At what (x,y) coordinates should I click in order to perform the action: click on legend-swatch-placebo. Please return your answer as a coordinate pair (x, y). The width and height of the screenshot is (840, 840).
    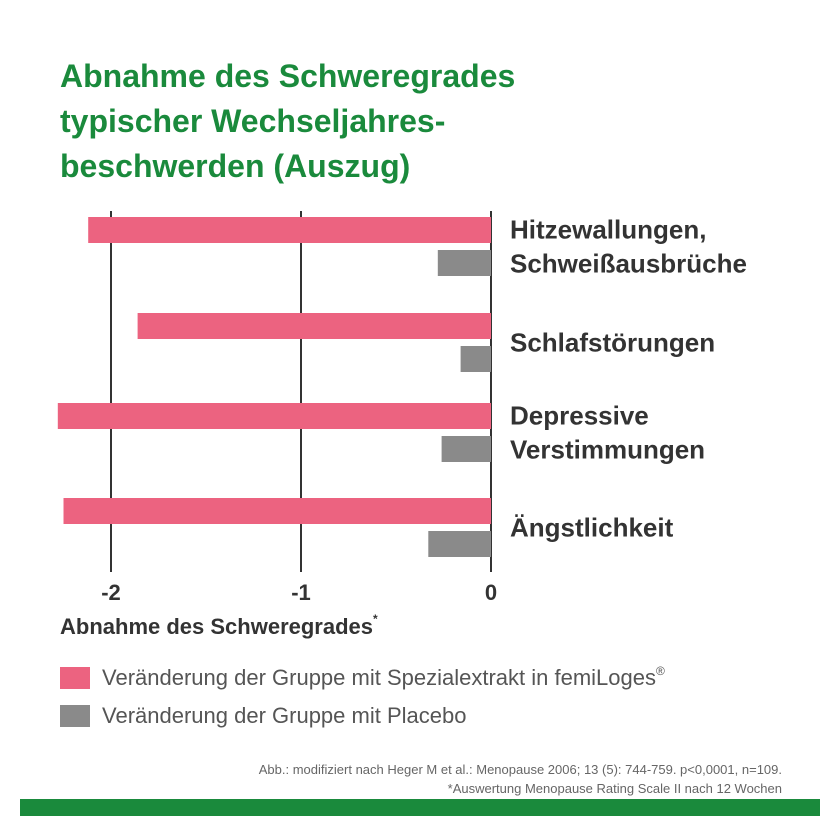
    Looking at the image, I should click on (75, 716).